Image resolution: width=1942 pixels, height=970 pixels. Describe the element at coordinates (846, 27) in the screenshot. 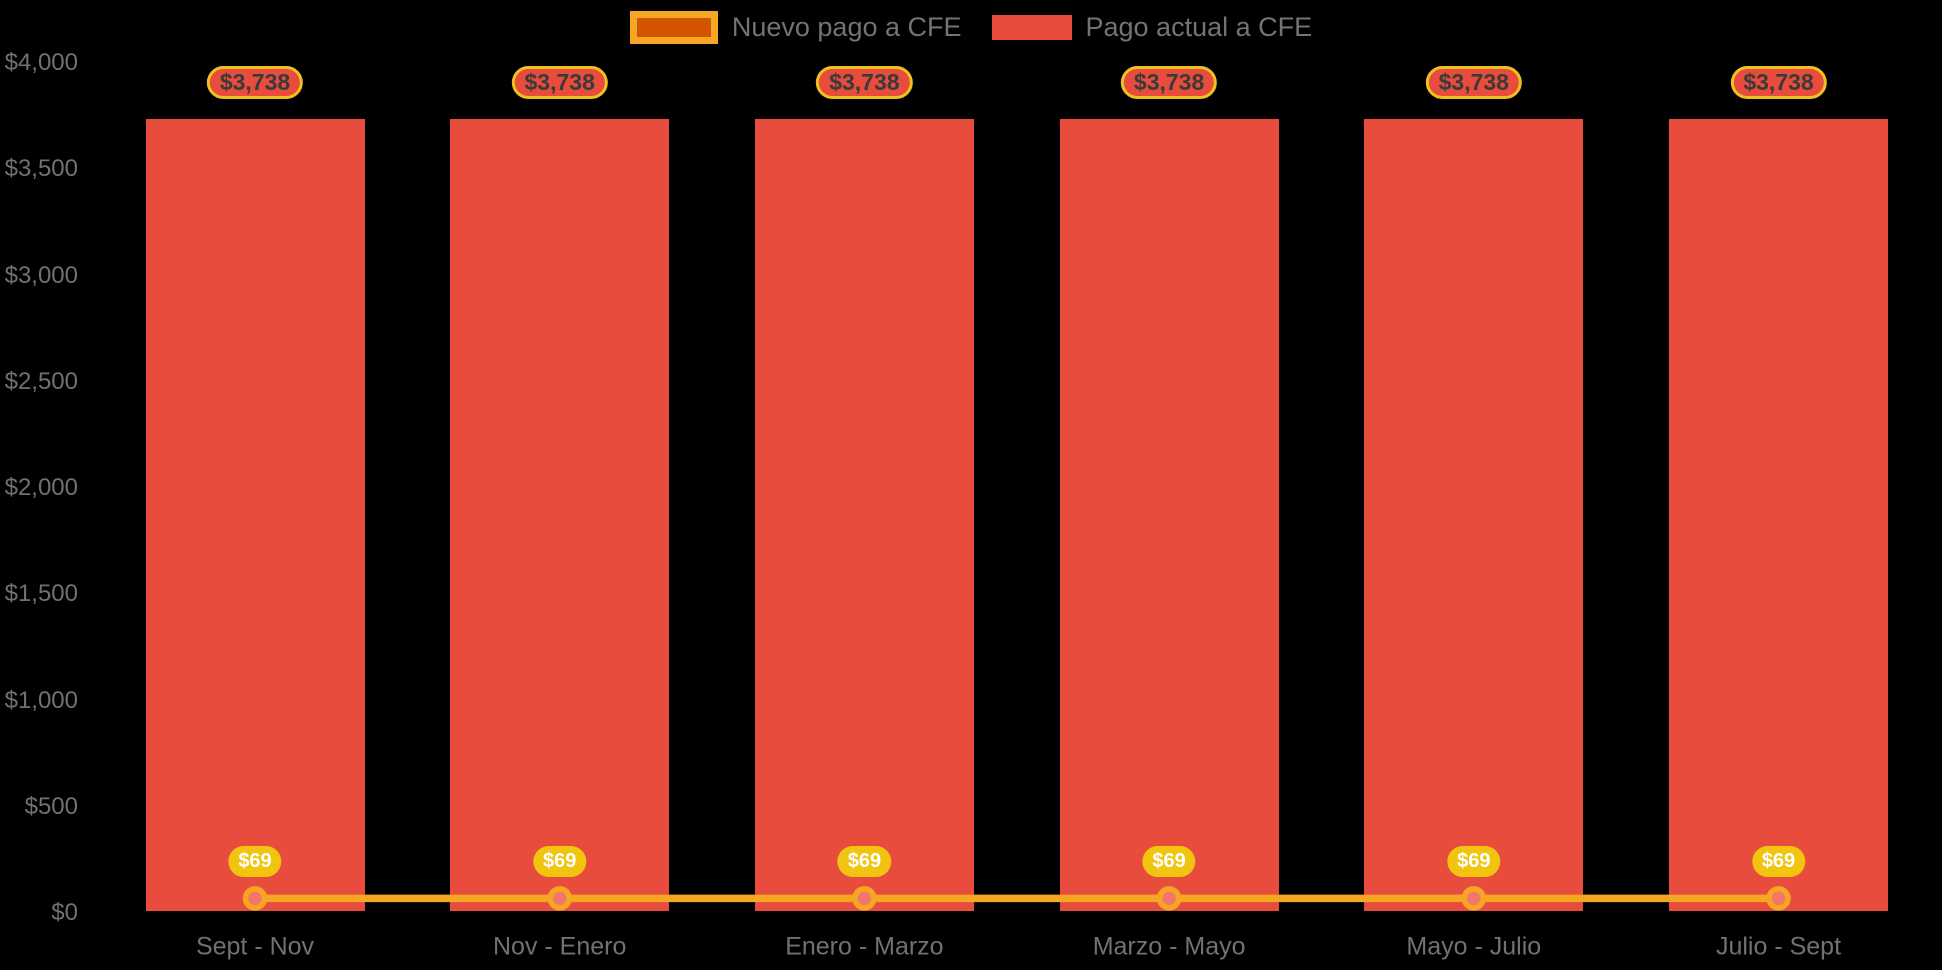

I see `legend-label: Nuevo pago a CFE` at that location.